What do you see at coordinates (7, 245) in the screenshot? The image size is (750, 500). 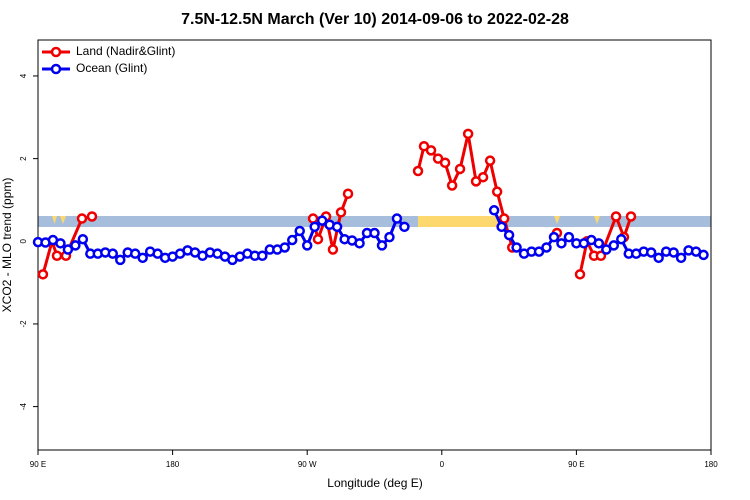 I see `y-axis-label: XCO2 - MLO trend (ppm)` at bounding box center [7, 245].